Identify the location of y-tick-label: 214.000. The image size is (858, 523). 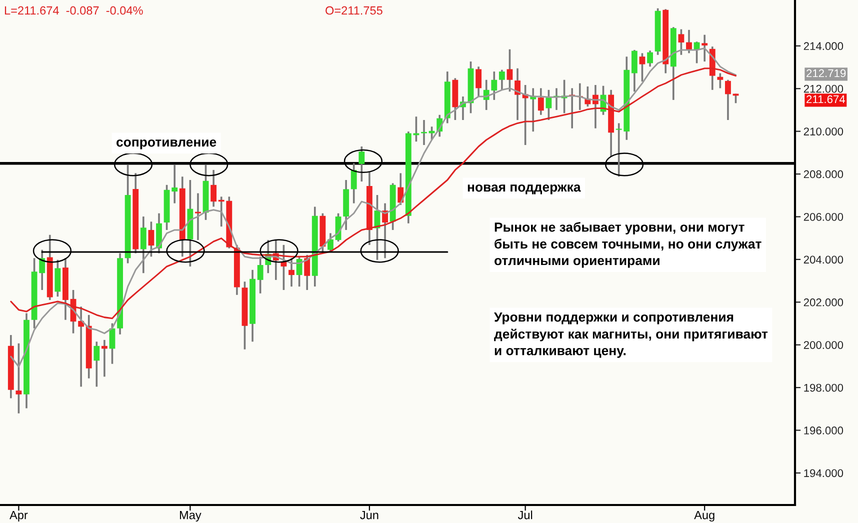
(824, 46).